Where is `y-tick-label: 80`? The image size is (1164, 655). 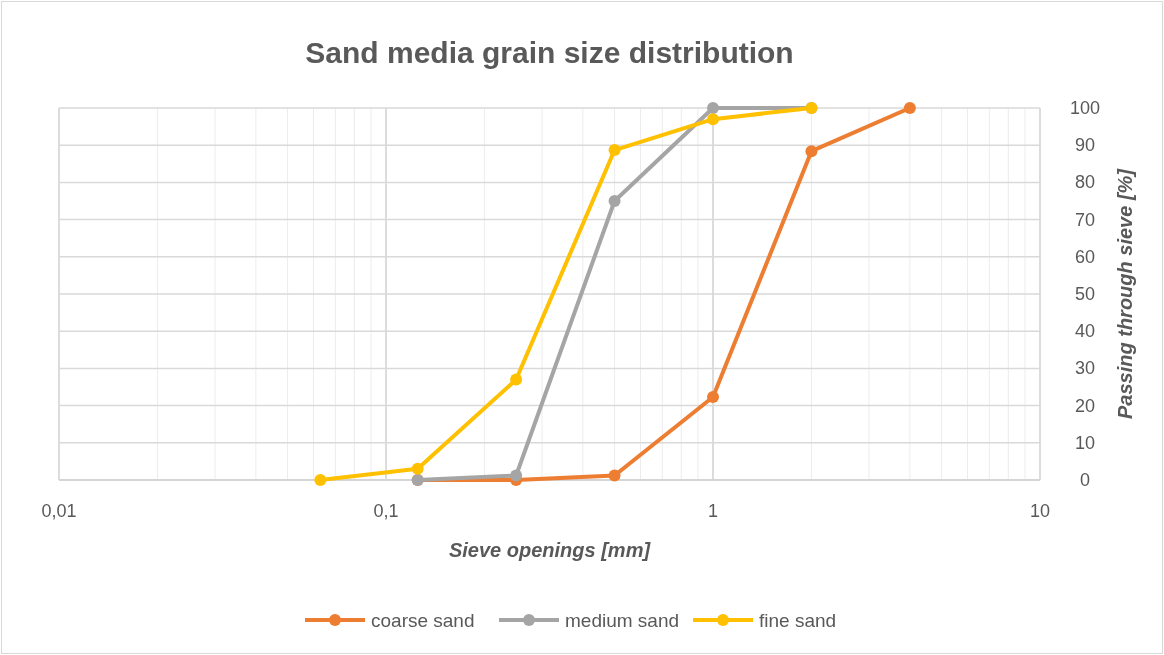 y-tick-label: 80 is located at coordinates (1085, 182).